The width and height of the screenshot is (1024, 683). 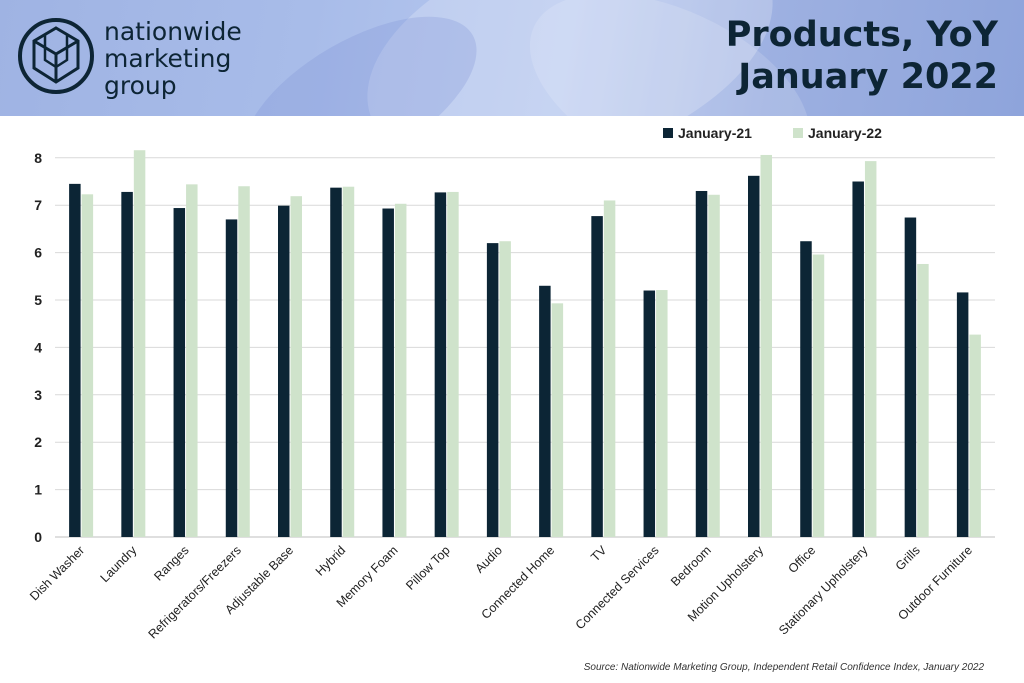 What do you see at coordinates (119, 564) in the screenshot?
I see `x-tick-label: Laundry` at bounding box center [119, 564].